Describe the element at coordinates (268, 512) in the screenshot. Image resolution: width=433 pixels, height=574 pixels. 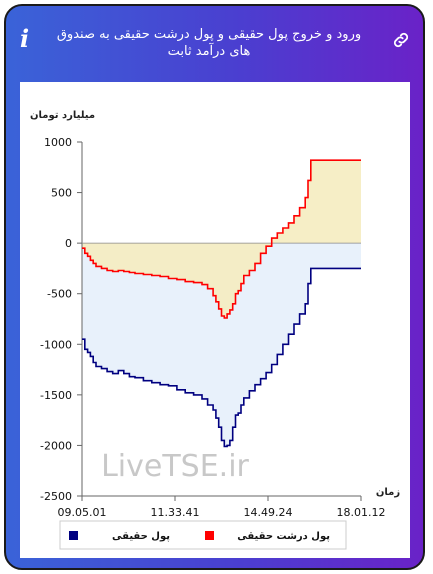
I see `x-tick-label: 14.49.24` at that location.